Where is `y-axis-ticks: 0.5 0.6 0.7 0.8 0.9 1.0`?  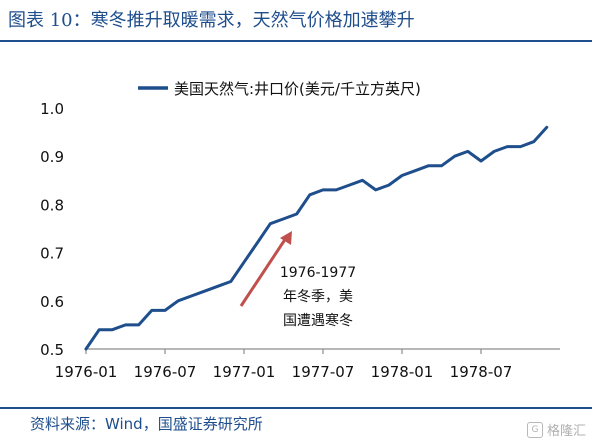 y-axis-ticks: 0.5 0.6 0.7 0.8 0.9 1.0 is located at coordinates (52, 229).